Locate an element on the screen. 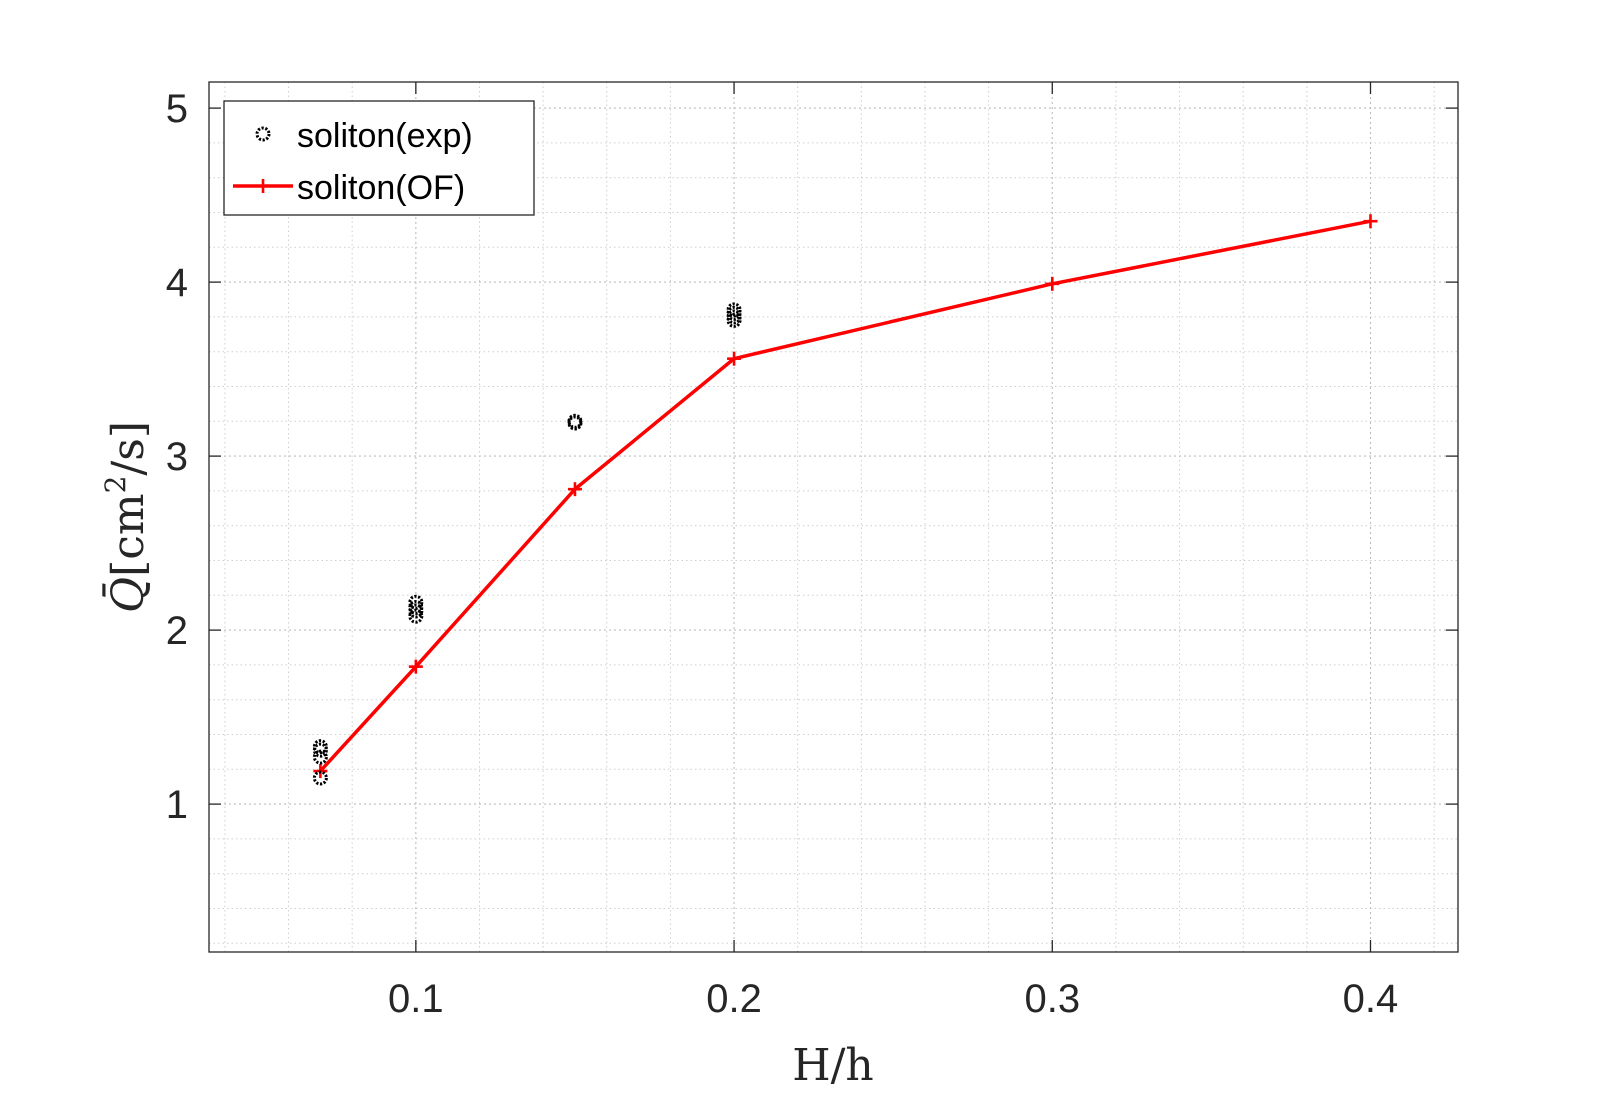 The width and height of the screenshot is (1600, 1100). y-tick-label: 1 is located at coordinates (177, 805).